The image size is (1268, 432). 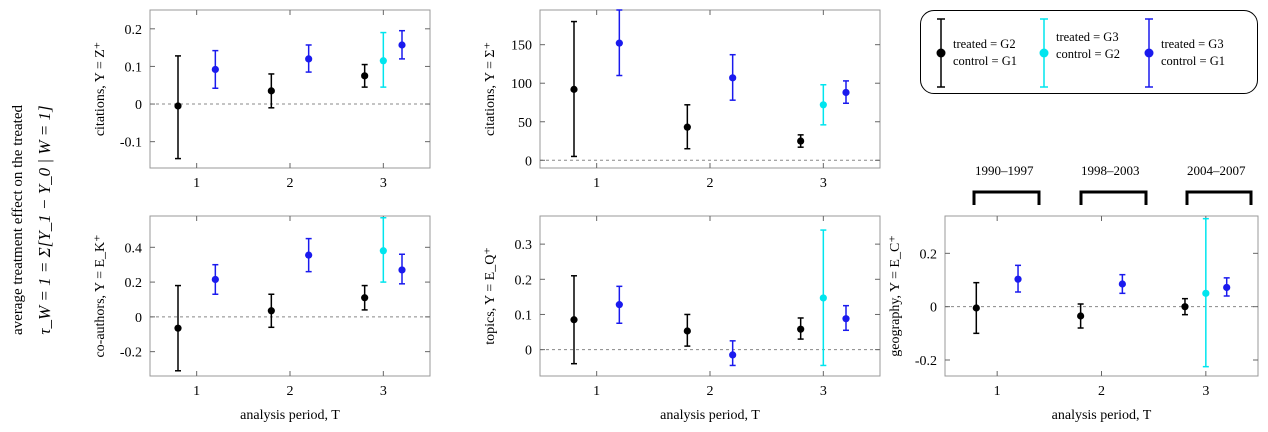 What do you see at coordinates (100, 89) in the screenshot?
I see `y-axis-label: citations, Y = Z⁺` at bounding box center [100, 89].